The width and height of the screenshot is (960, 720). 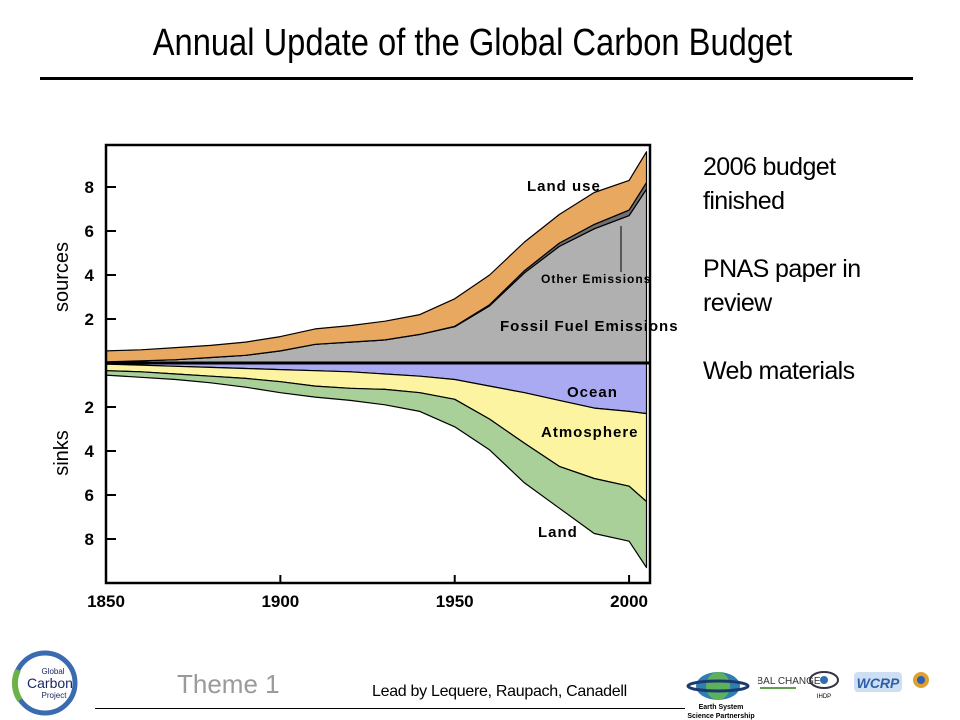 I want to click on annotation-ocean: Ocean, so click(x=592, y=392).